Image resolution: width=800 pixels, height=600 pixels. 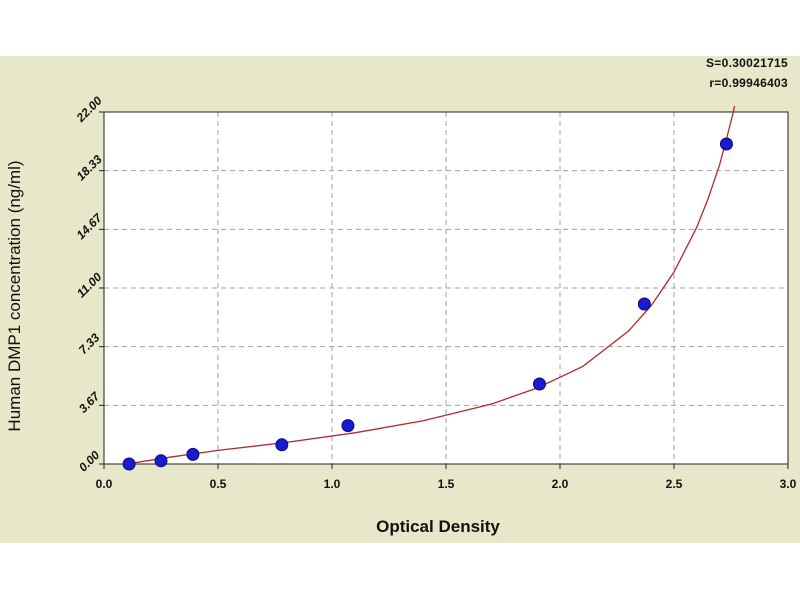 I want to click on y-tick-label: 3.67, so click(x=89, y=401).